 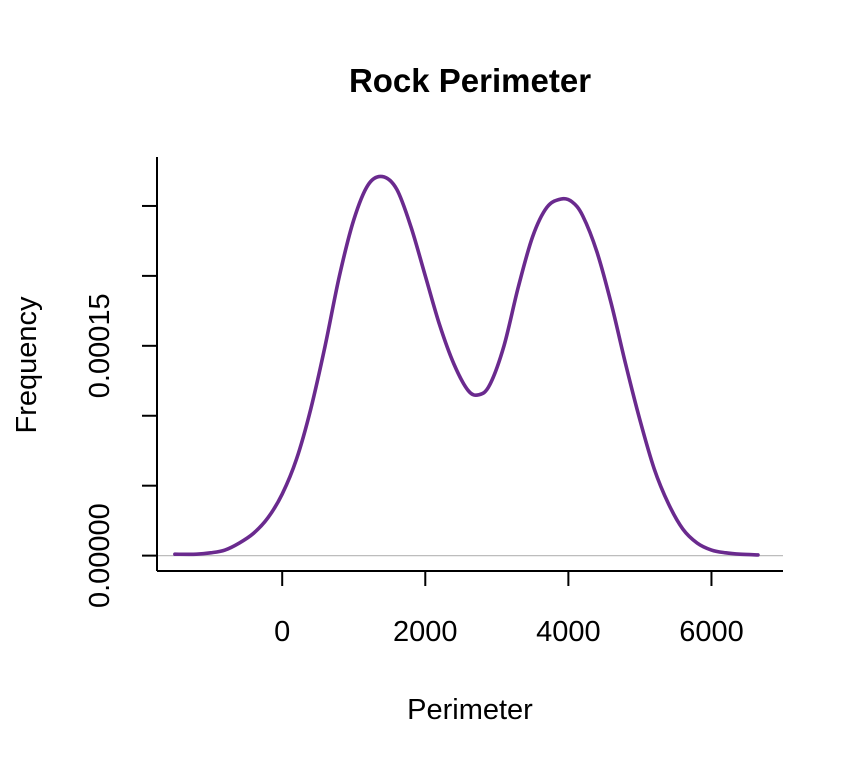 I want to click on y-axis-label: Frequency, so click(x=27, y=365).